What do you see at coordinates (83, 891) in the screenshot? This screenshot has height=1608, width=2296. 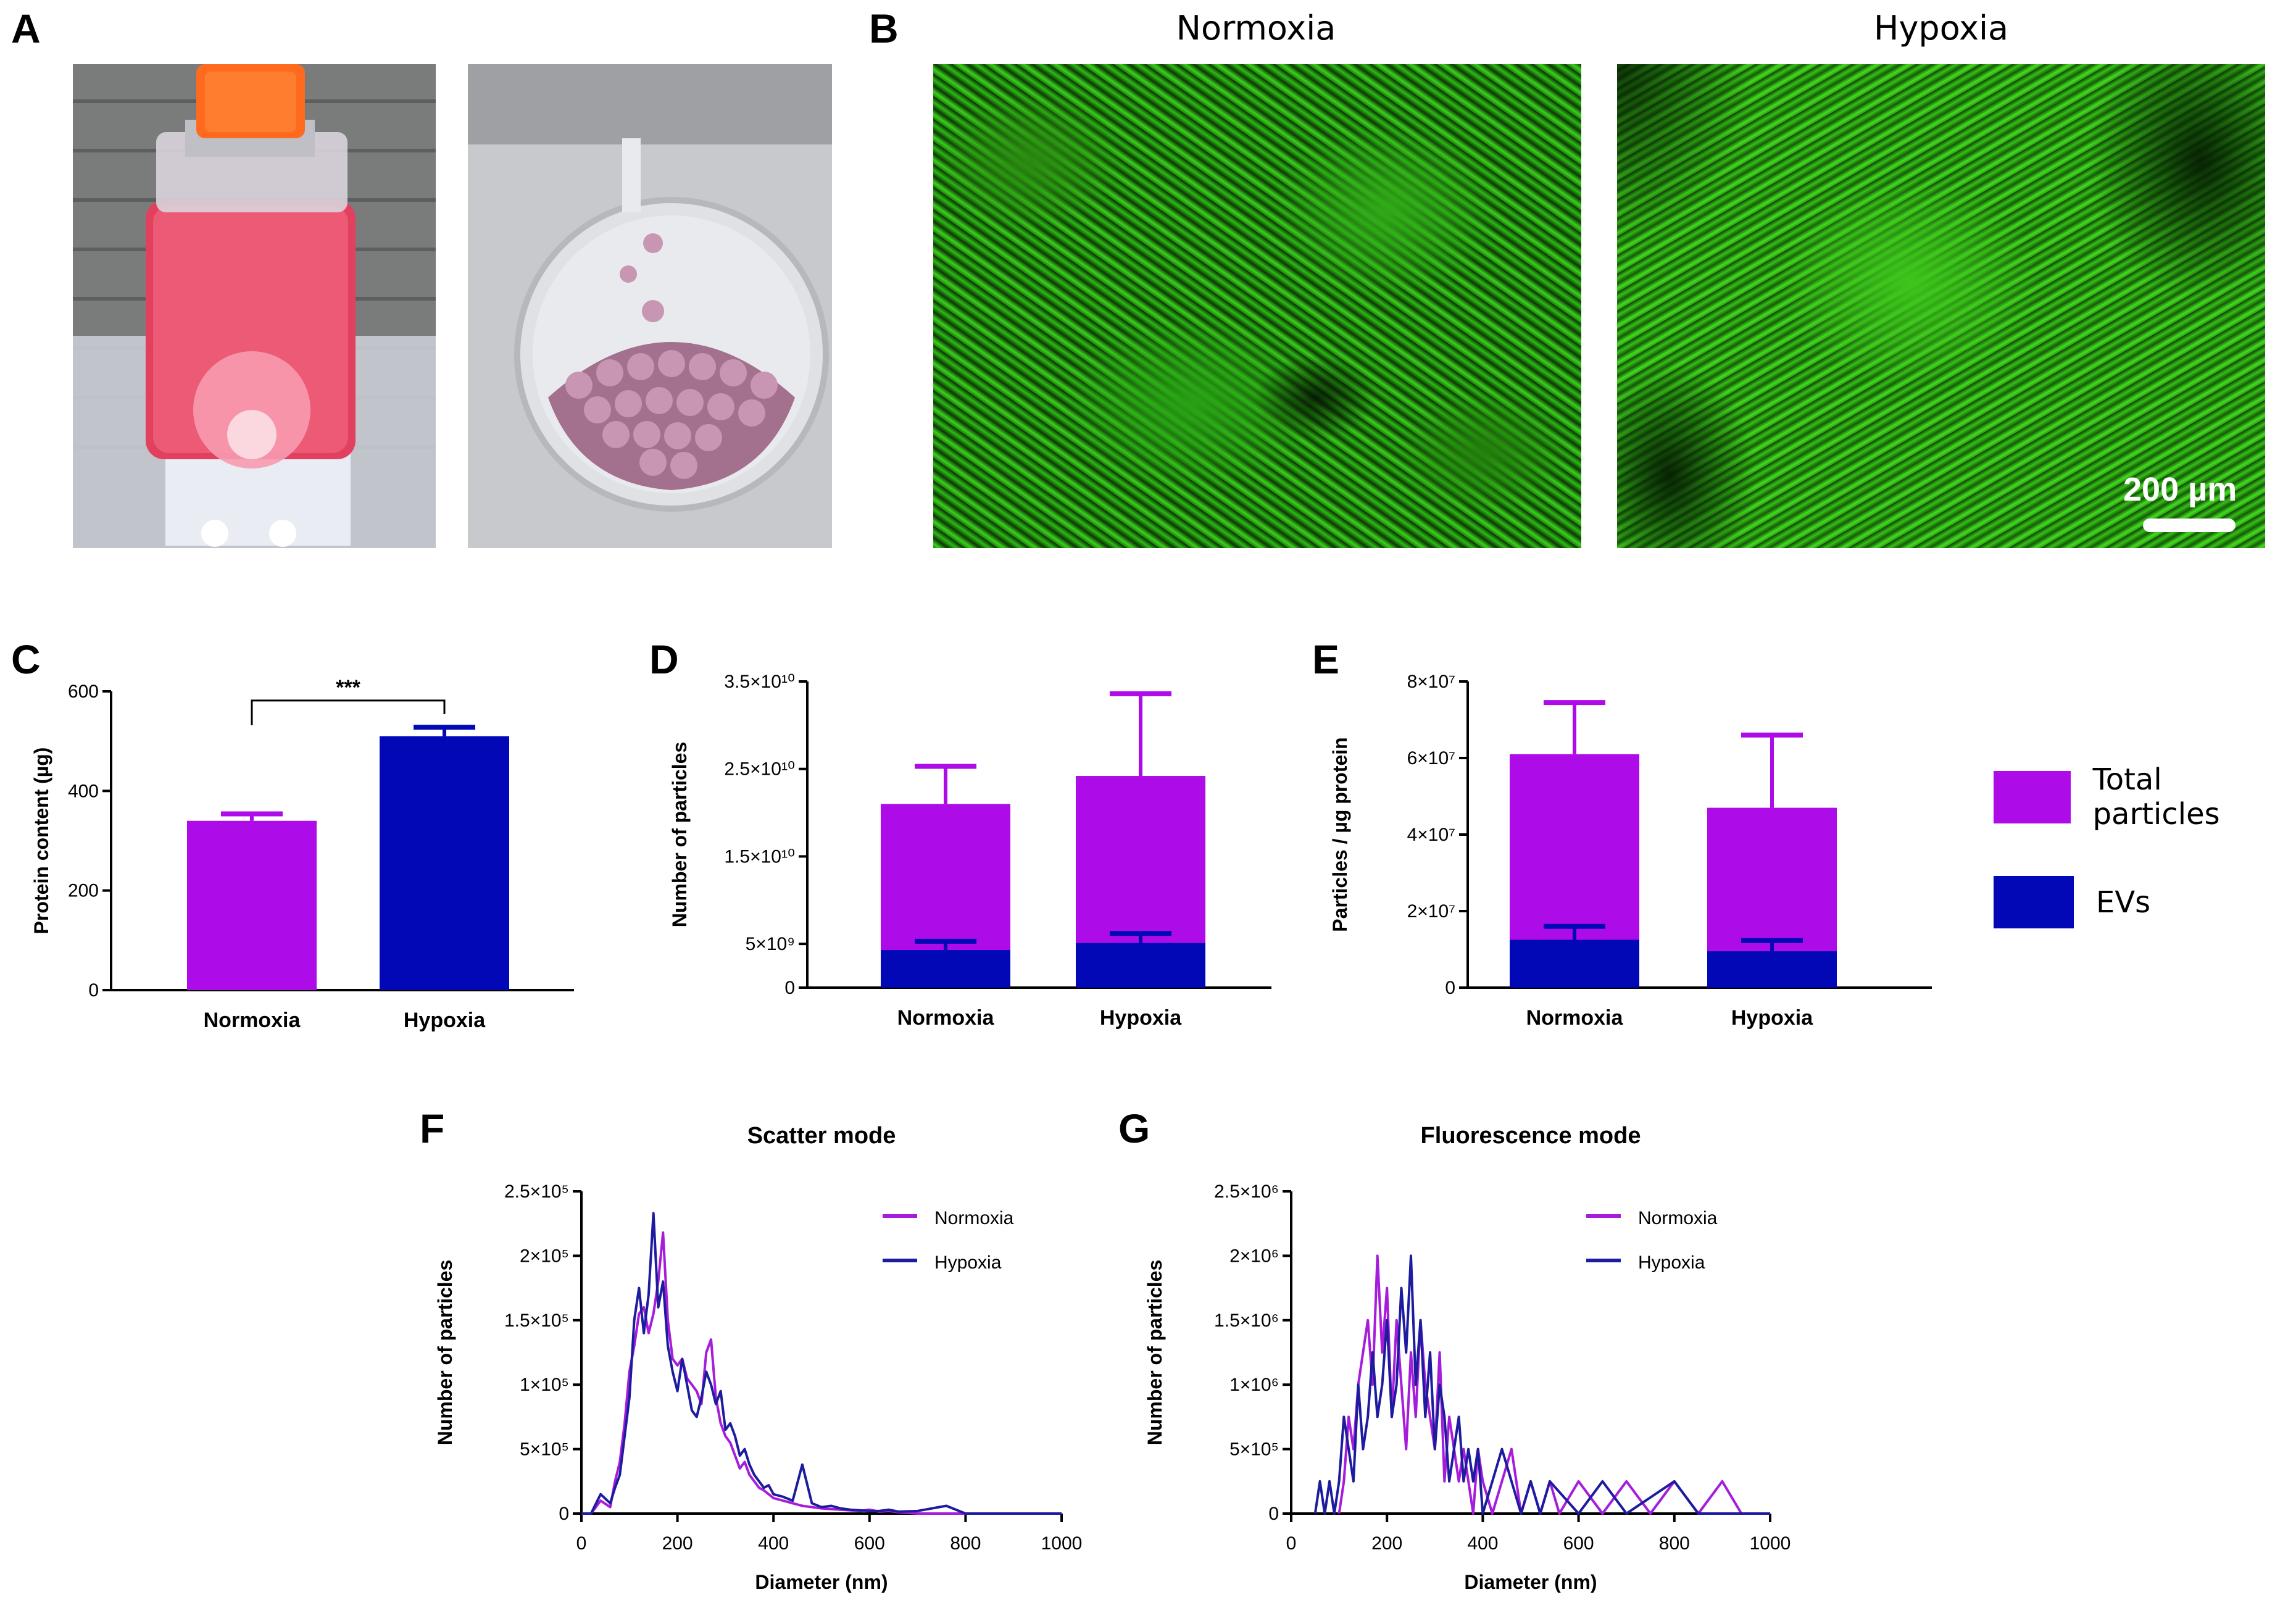 I see `y-tick-label: 200` at bounding box center [83, 891].